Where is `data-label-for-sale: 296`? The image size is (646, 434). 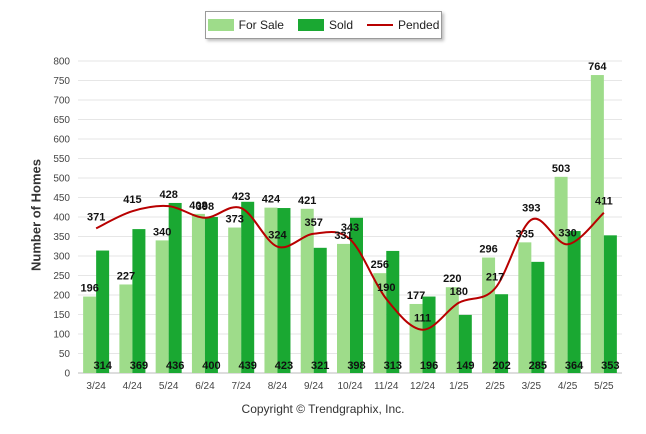 data-label-for-sale: 296 is located at coordinates (488, 250).